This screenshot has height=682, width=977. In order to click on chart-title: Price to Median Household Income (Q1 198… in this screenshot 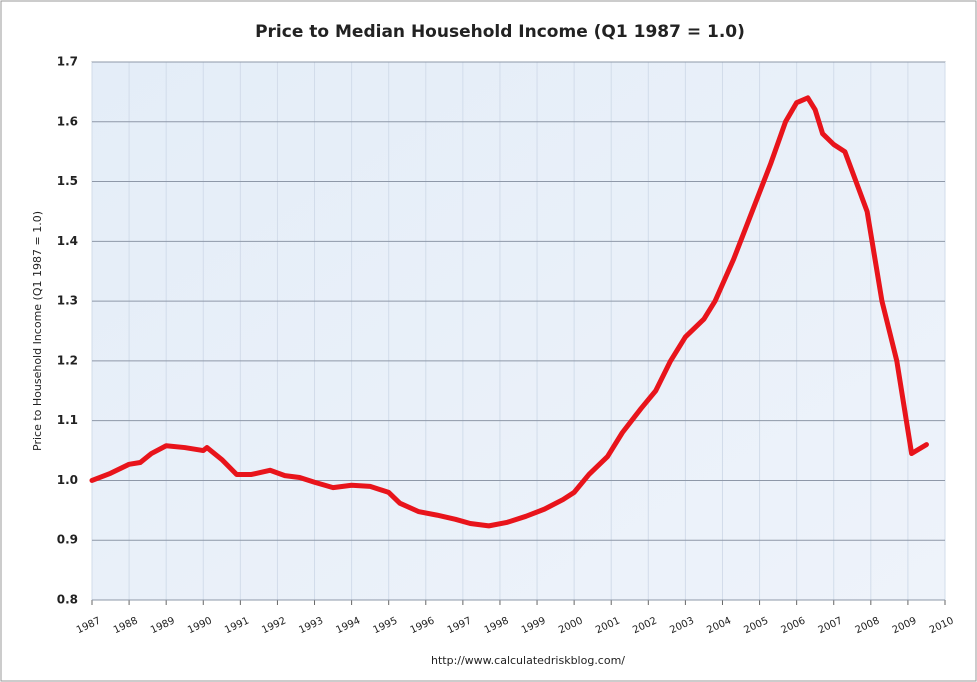, I will do `click(500, 32)`.